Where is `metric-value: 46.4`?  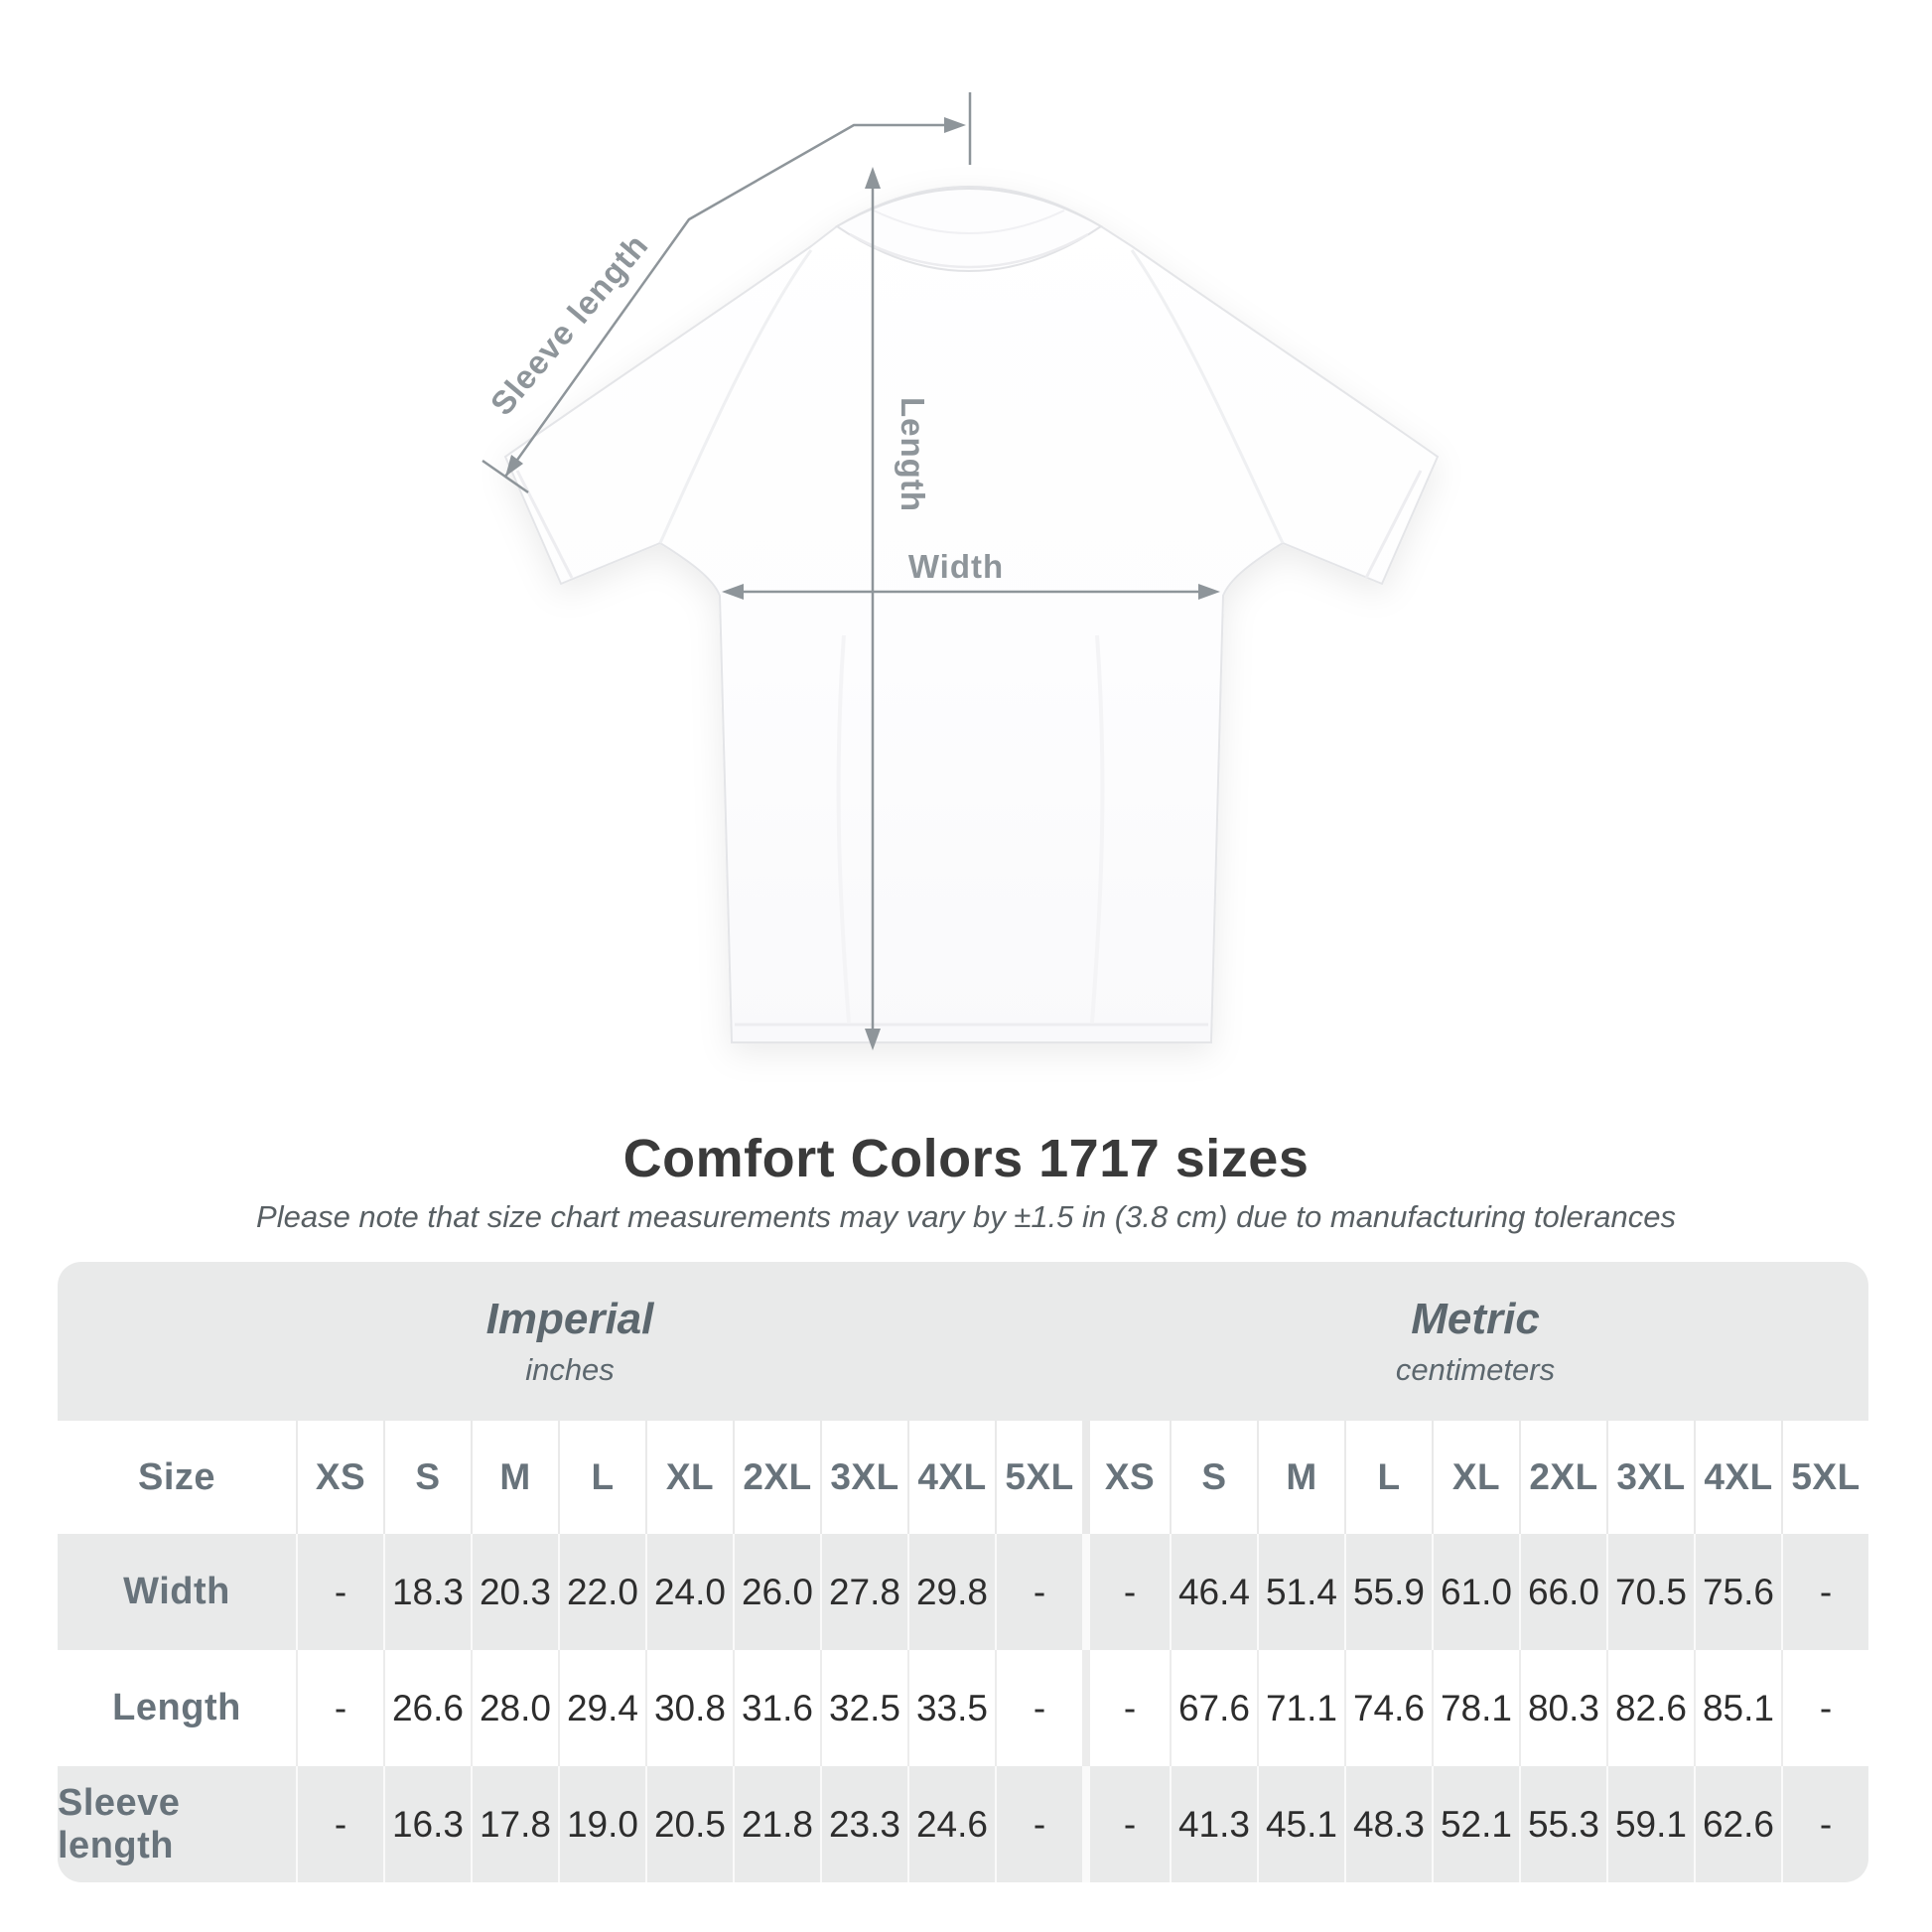
metric-value: 46.4 is located at coordinates (1213, 1592).